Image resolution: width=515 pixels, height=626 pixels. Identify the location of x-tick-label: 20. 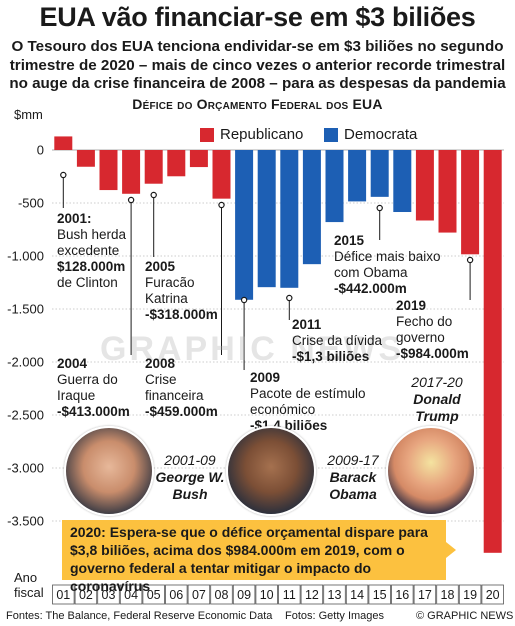
(493, 595).